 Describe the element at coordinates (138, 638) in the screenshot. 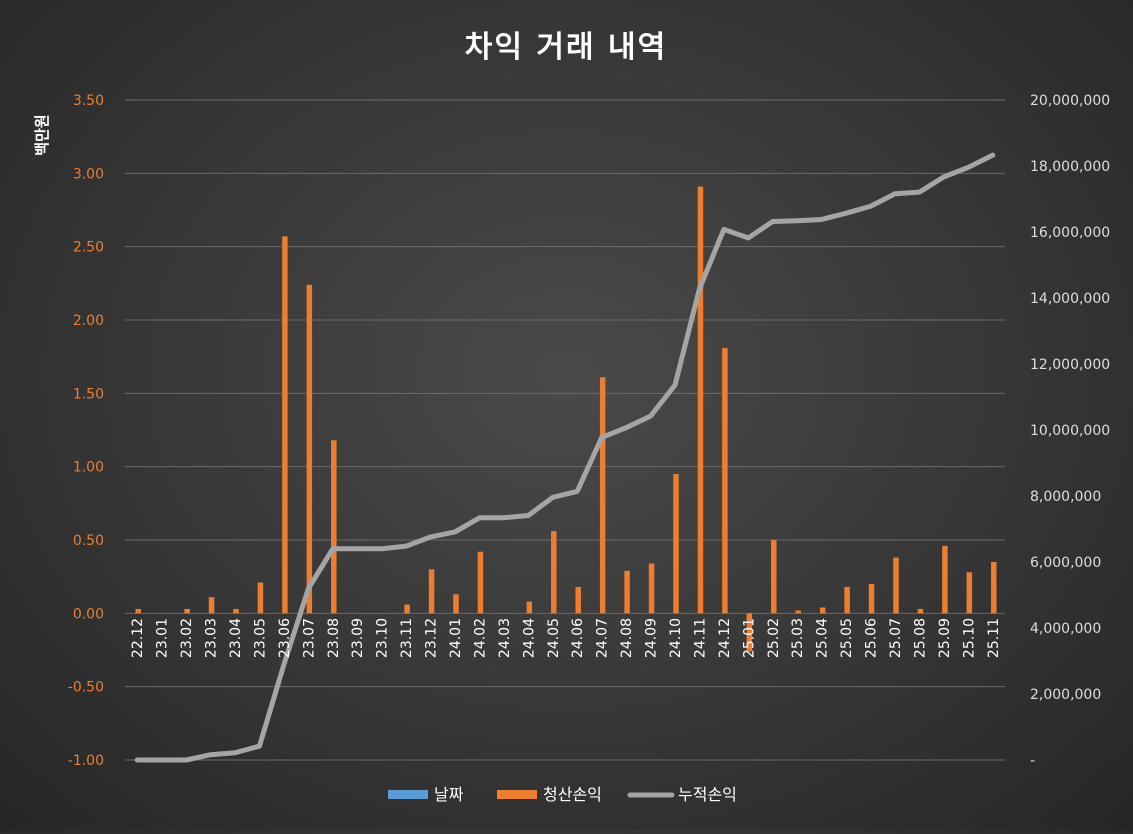

I see `x-tick-label: 22.12` at that location.